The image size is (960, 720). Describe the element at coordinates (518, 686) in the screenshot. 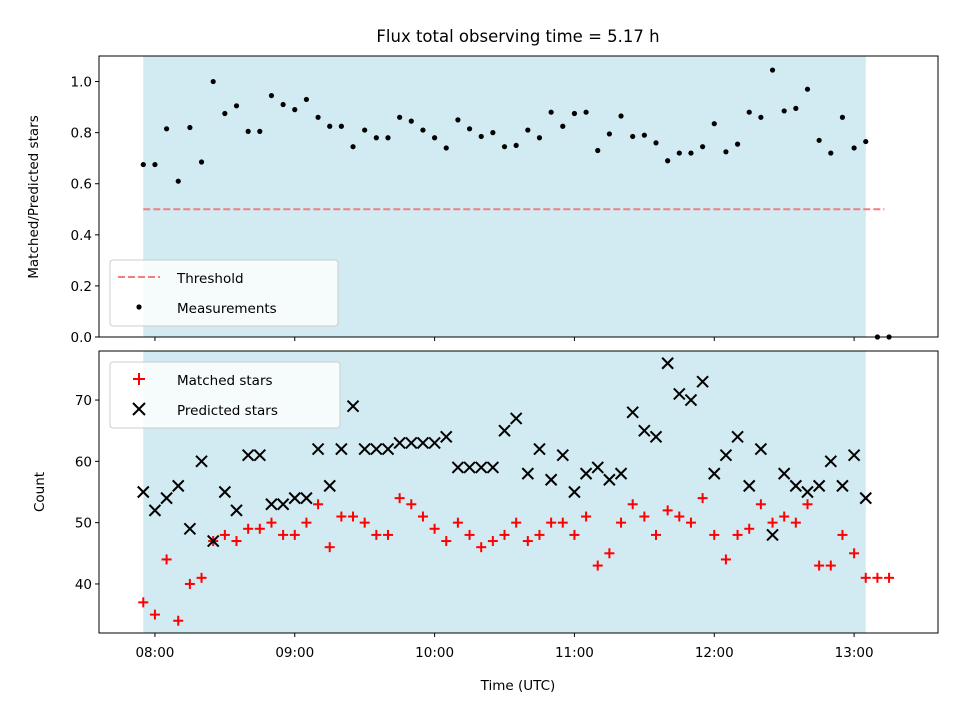

I see `x-axis-label: Time (UTC)` at that location.